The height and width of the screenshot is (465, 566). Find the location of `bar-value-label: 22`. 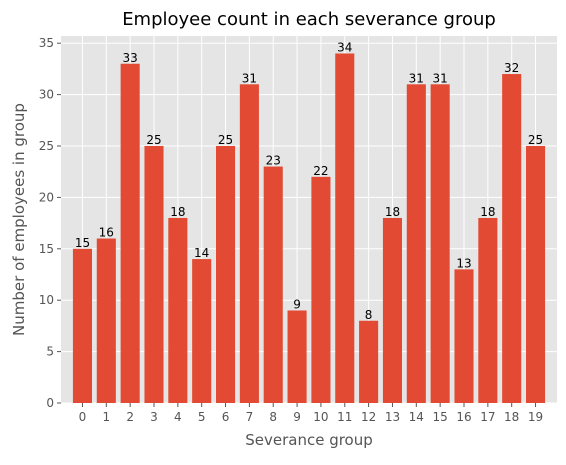

bar-value-label: 22 is located at coordinates (320, 171).